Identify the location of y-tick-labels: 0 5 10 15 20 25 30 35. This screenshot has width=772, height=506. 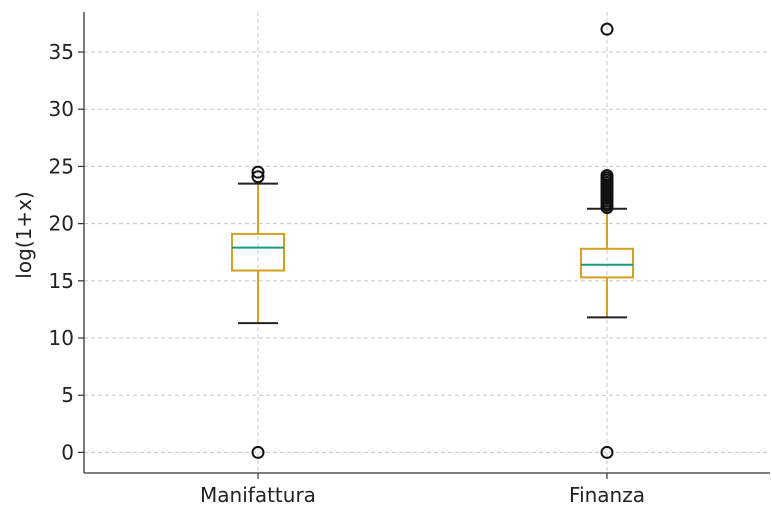
(61, 252).